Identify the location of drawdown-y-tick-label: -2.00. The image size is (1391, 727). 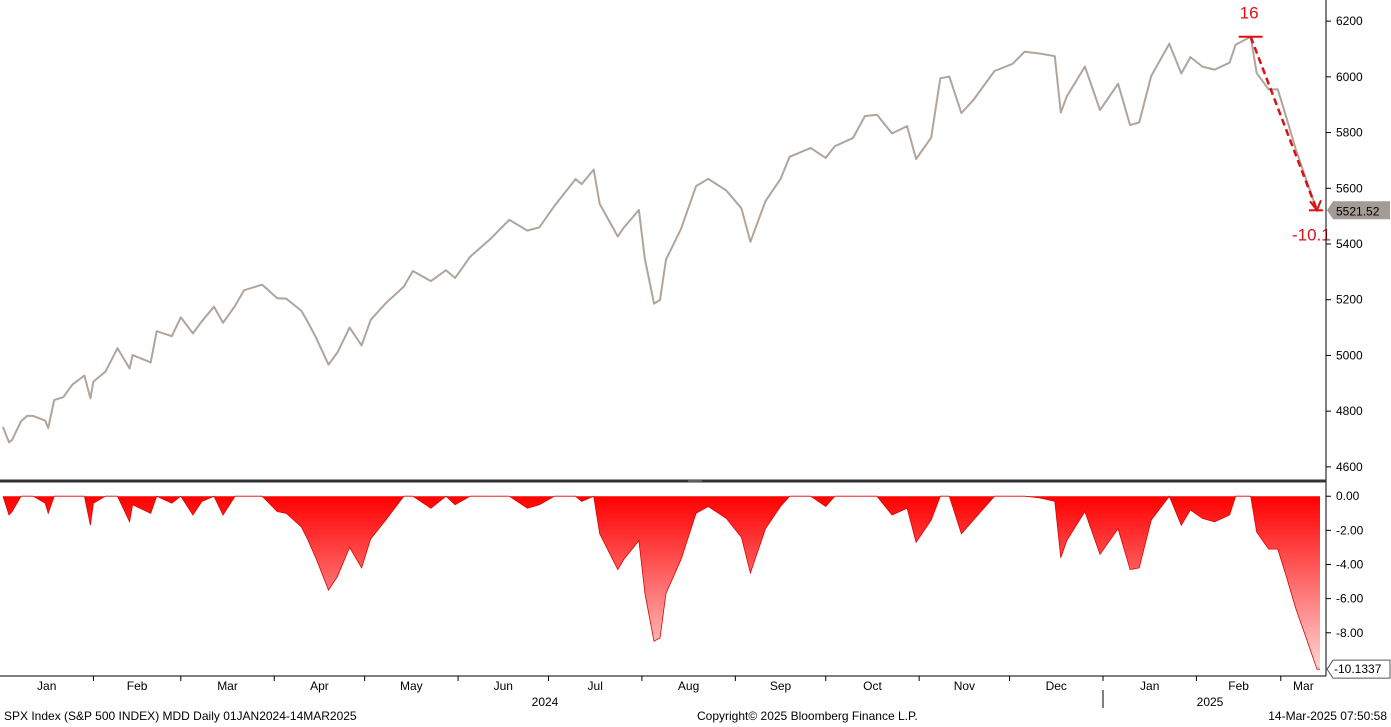
(1350, 530).